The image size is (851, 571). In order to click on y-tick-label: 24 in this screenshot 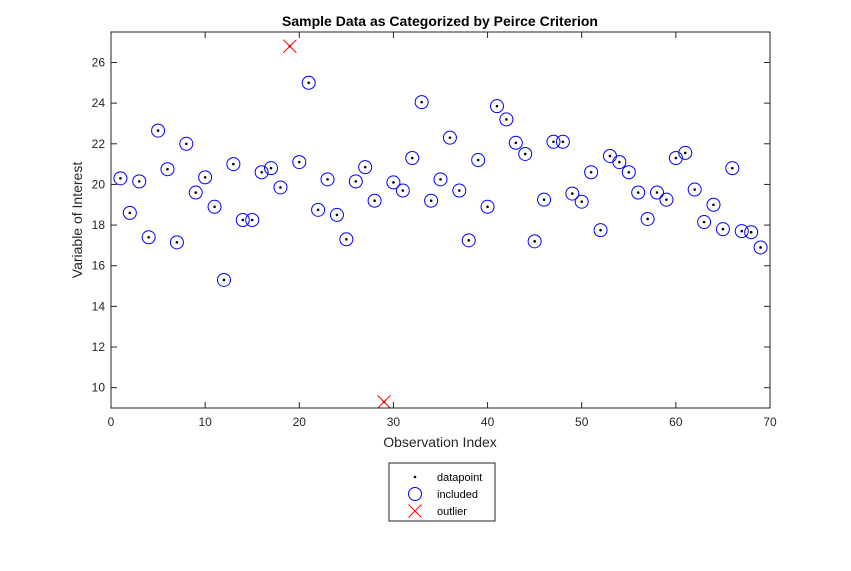, I will do `click(99, 103)`.